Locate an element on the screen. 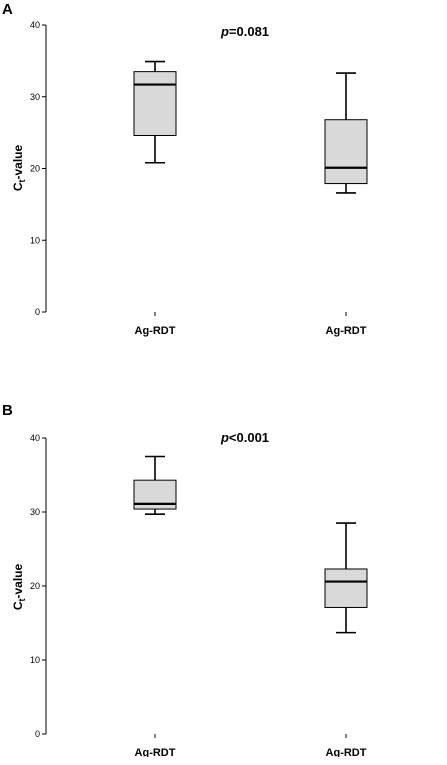 Image resolution: width=447 pixels, height=765 pixels. y-axis-label-a: Ct-value is located at coordinates (19, 168).